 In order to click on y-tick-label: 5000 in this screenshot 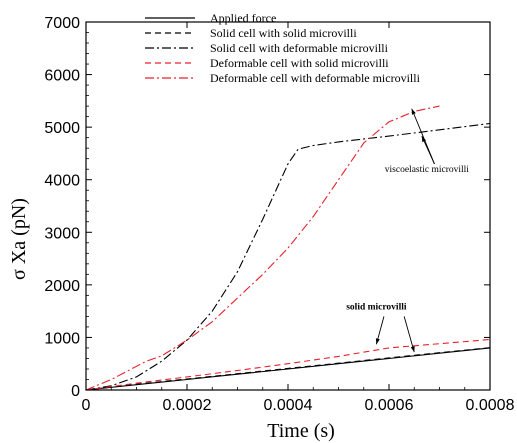, I will do `click(62, 128)`.